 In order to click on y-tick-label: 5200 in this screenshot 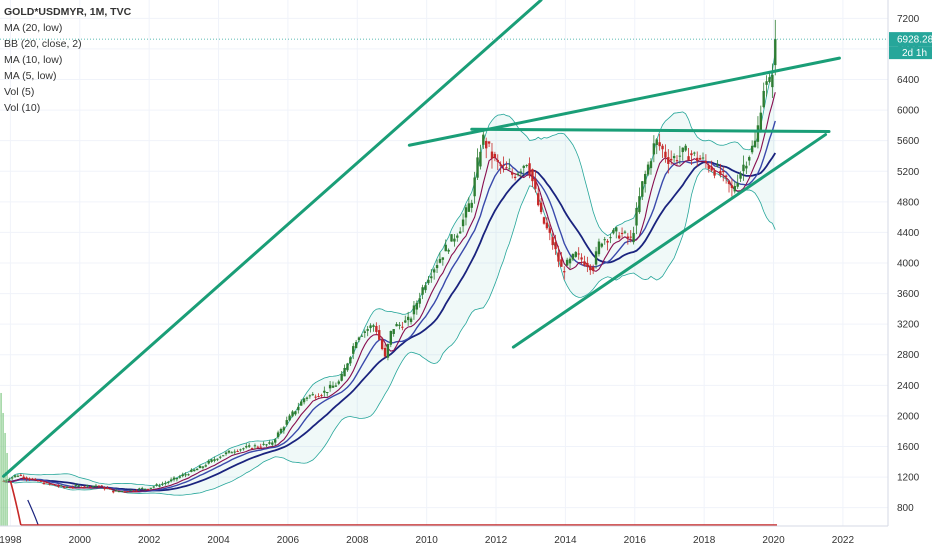, I will do `click(908, 172)`.